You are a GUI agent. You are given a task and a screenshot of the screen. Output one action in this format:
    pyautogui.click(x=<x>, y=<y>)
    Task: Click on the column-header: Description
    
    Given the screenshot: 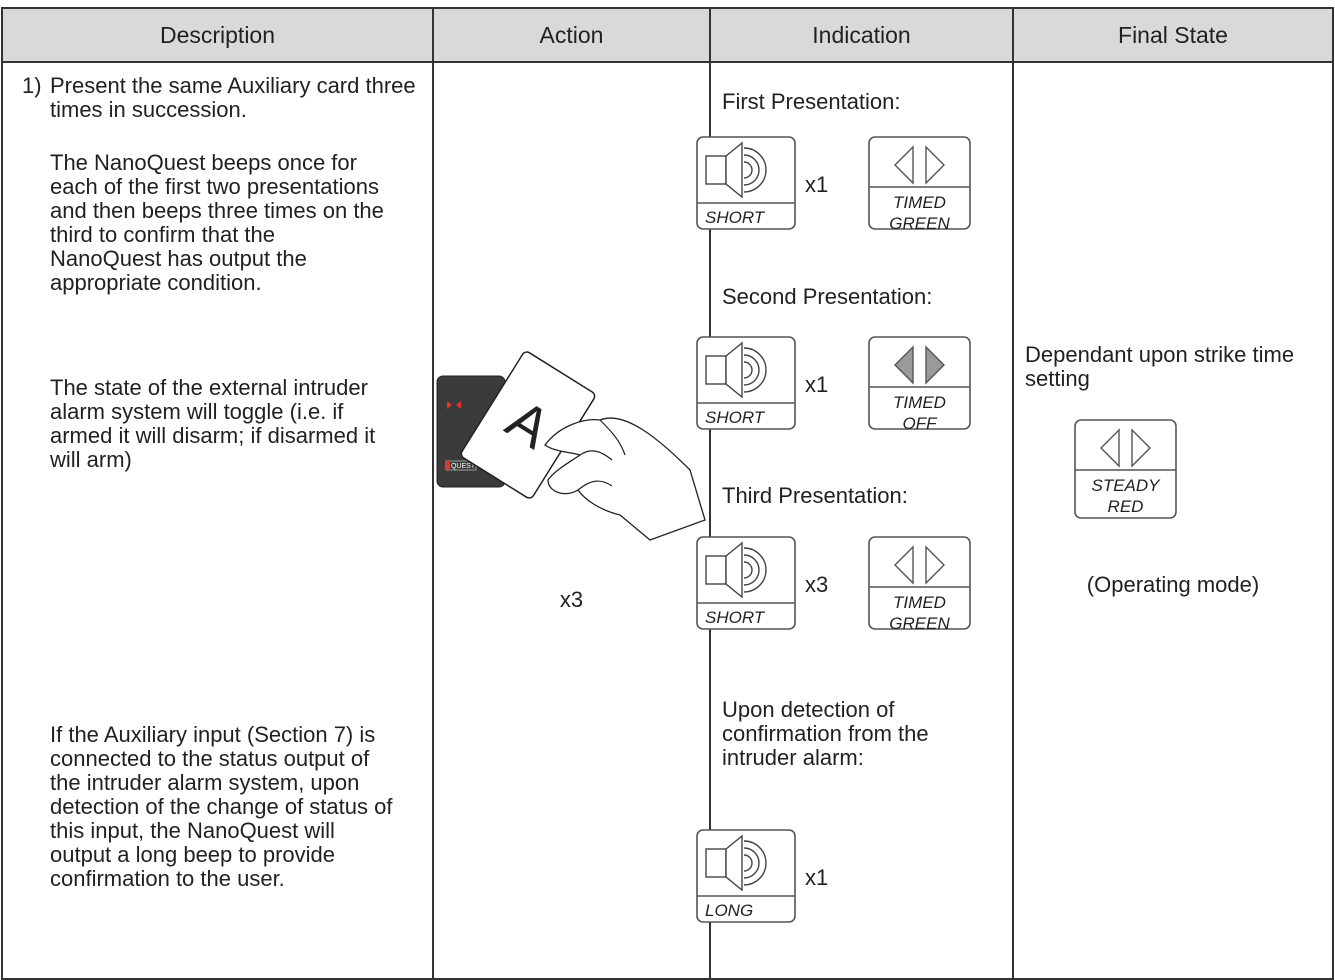 What is the action you would take?
    pyautogui.click(x=217, y=35)
    